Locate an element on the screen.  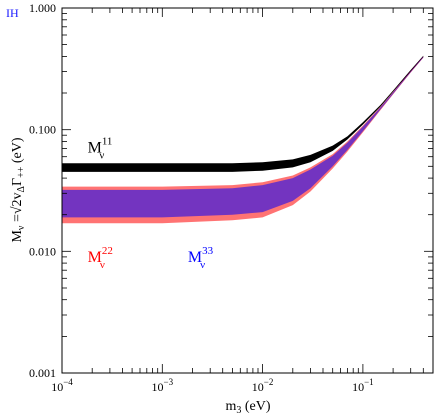
x-axis-title-unit: (eV) is located at coordinates (255, 406).